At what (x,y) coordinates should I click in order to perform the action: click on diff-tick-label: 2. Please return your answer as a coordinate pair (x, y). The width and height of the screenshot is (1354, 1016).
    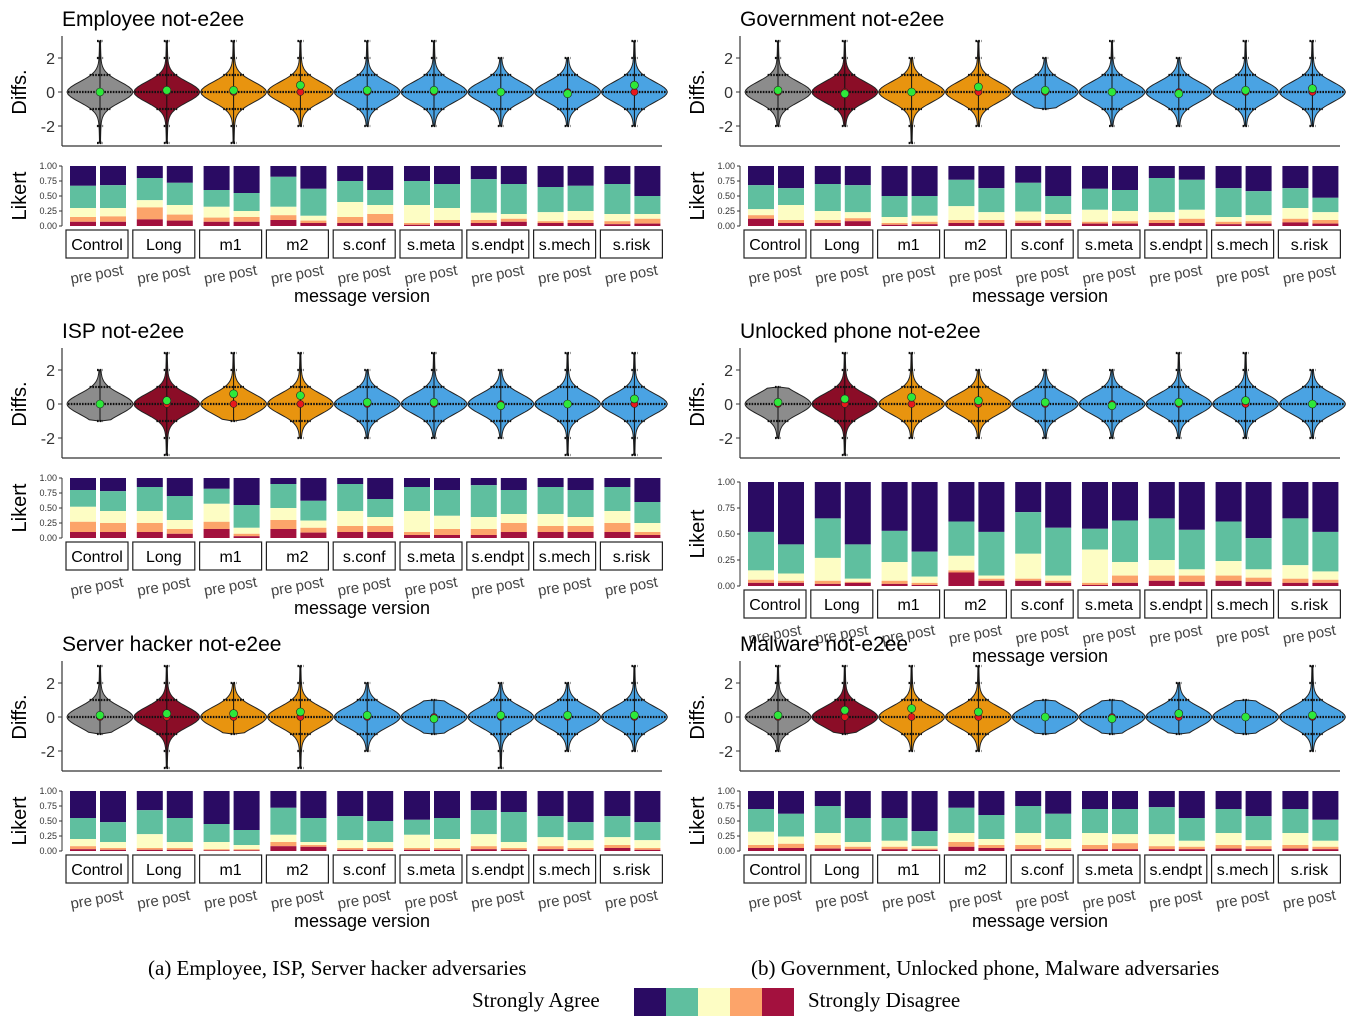
    Looking at the image, I should click on (728, 59).